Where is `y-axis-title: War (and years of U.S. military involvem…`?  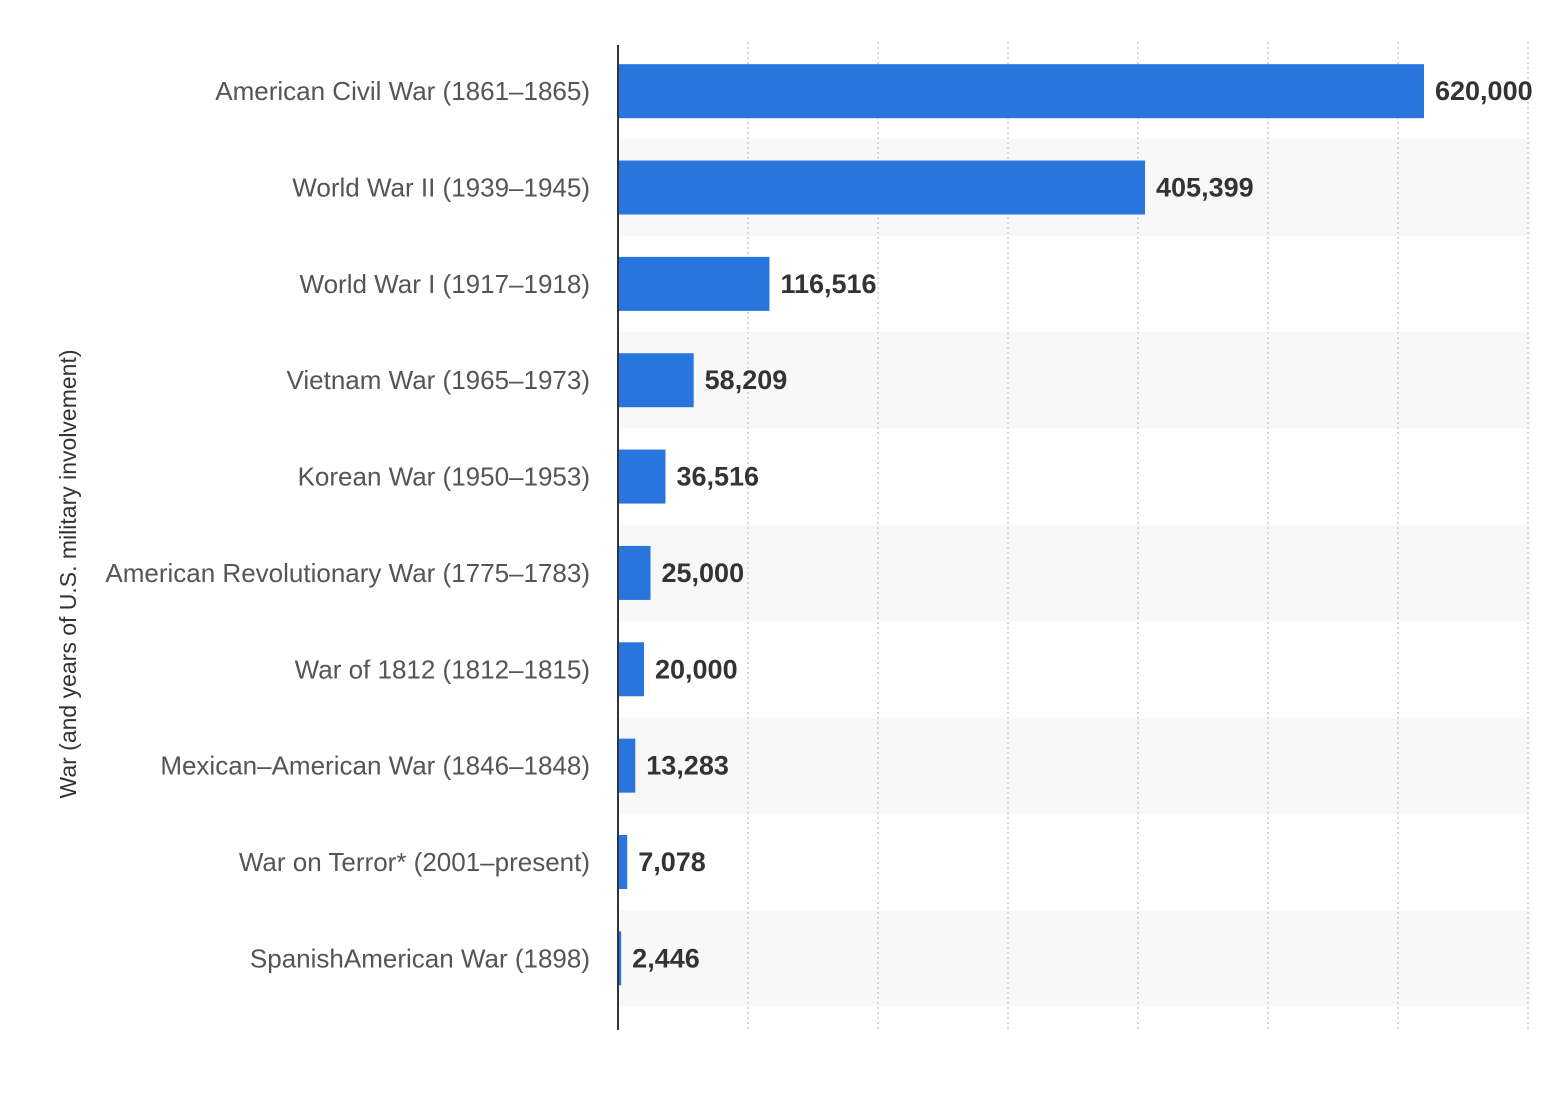 y-axis-title: War (and years of U.S. military involvem… is located at coordinates (68, 573).